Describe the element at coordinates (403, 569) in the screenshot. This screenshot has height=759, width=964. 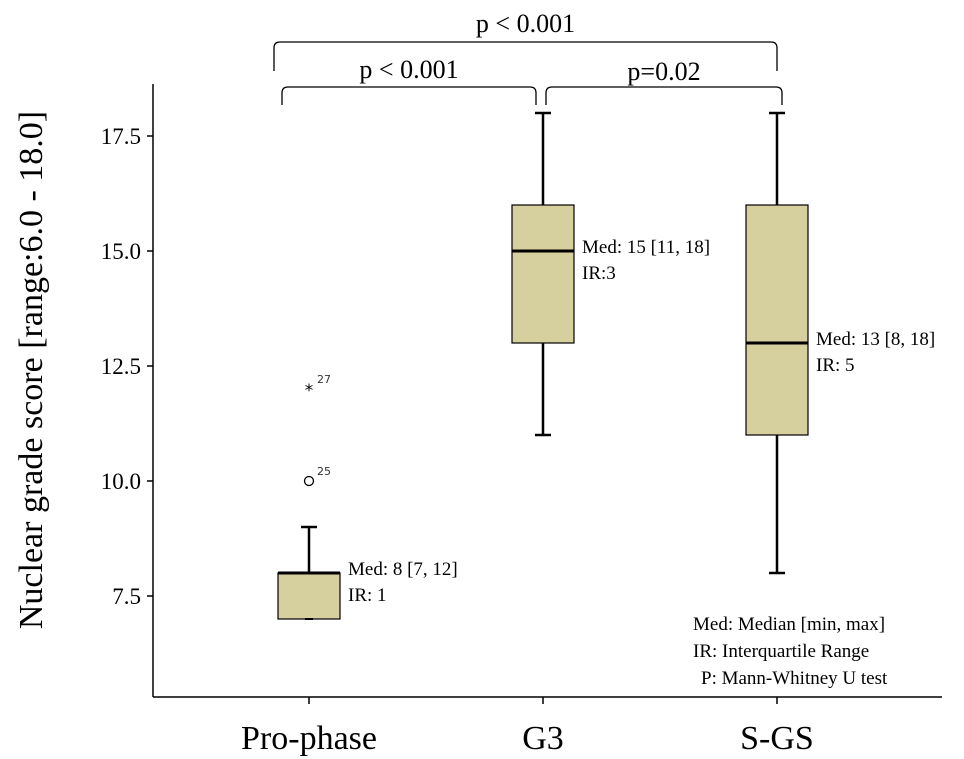
I see `box-annotation-line: Med: 8 [7, 12]` at that location.